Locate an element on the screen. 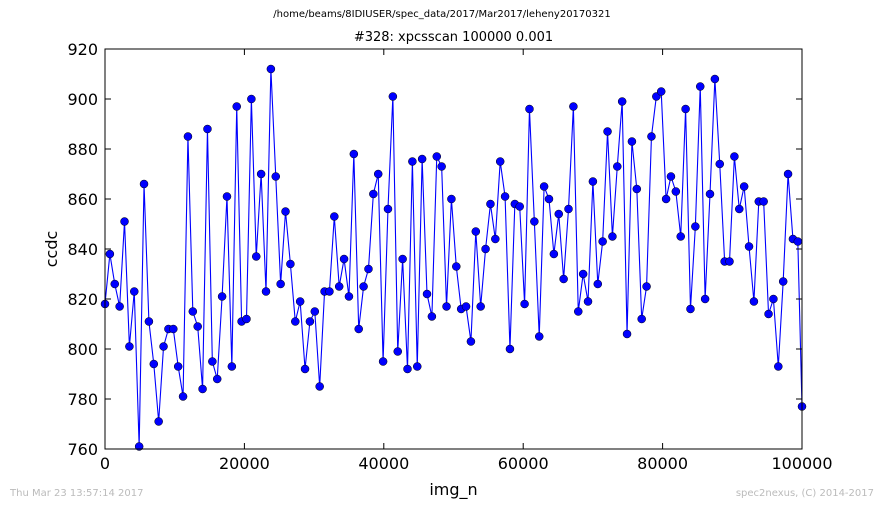 The width and height of the screenshot is (884, 509). x-tick-label: 0 is located at coordinates (105, 463).